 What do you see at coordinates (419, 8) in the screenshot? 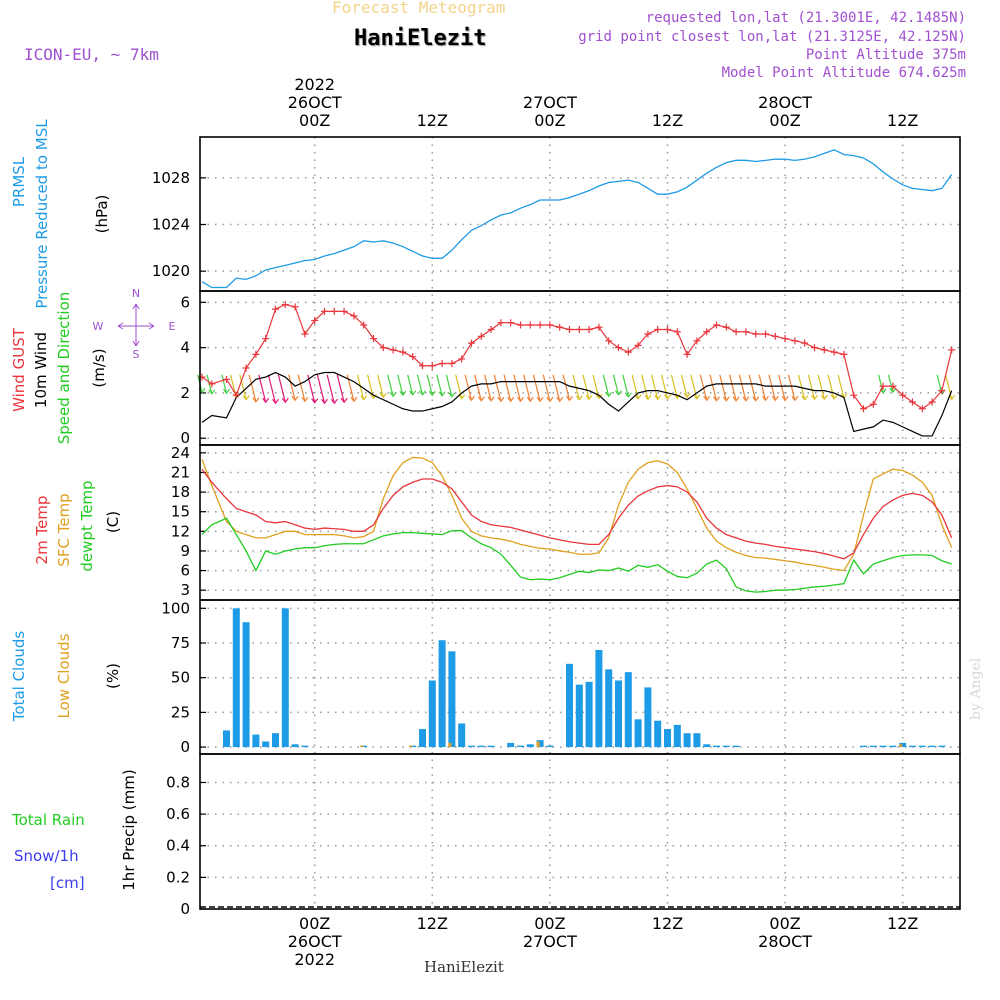
I see `top-title: Forecast Meteogram` at bounding box center [419, 8].